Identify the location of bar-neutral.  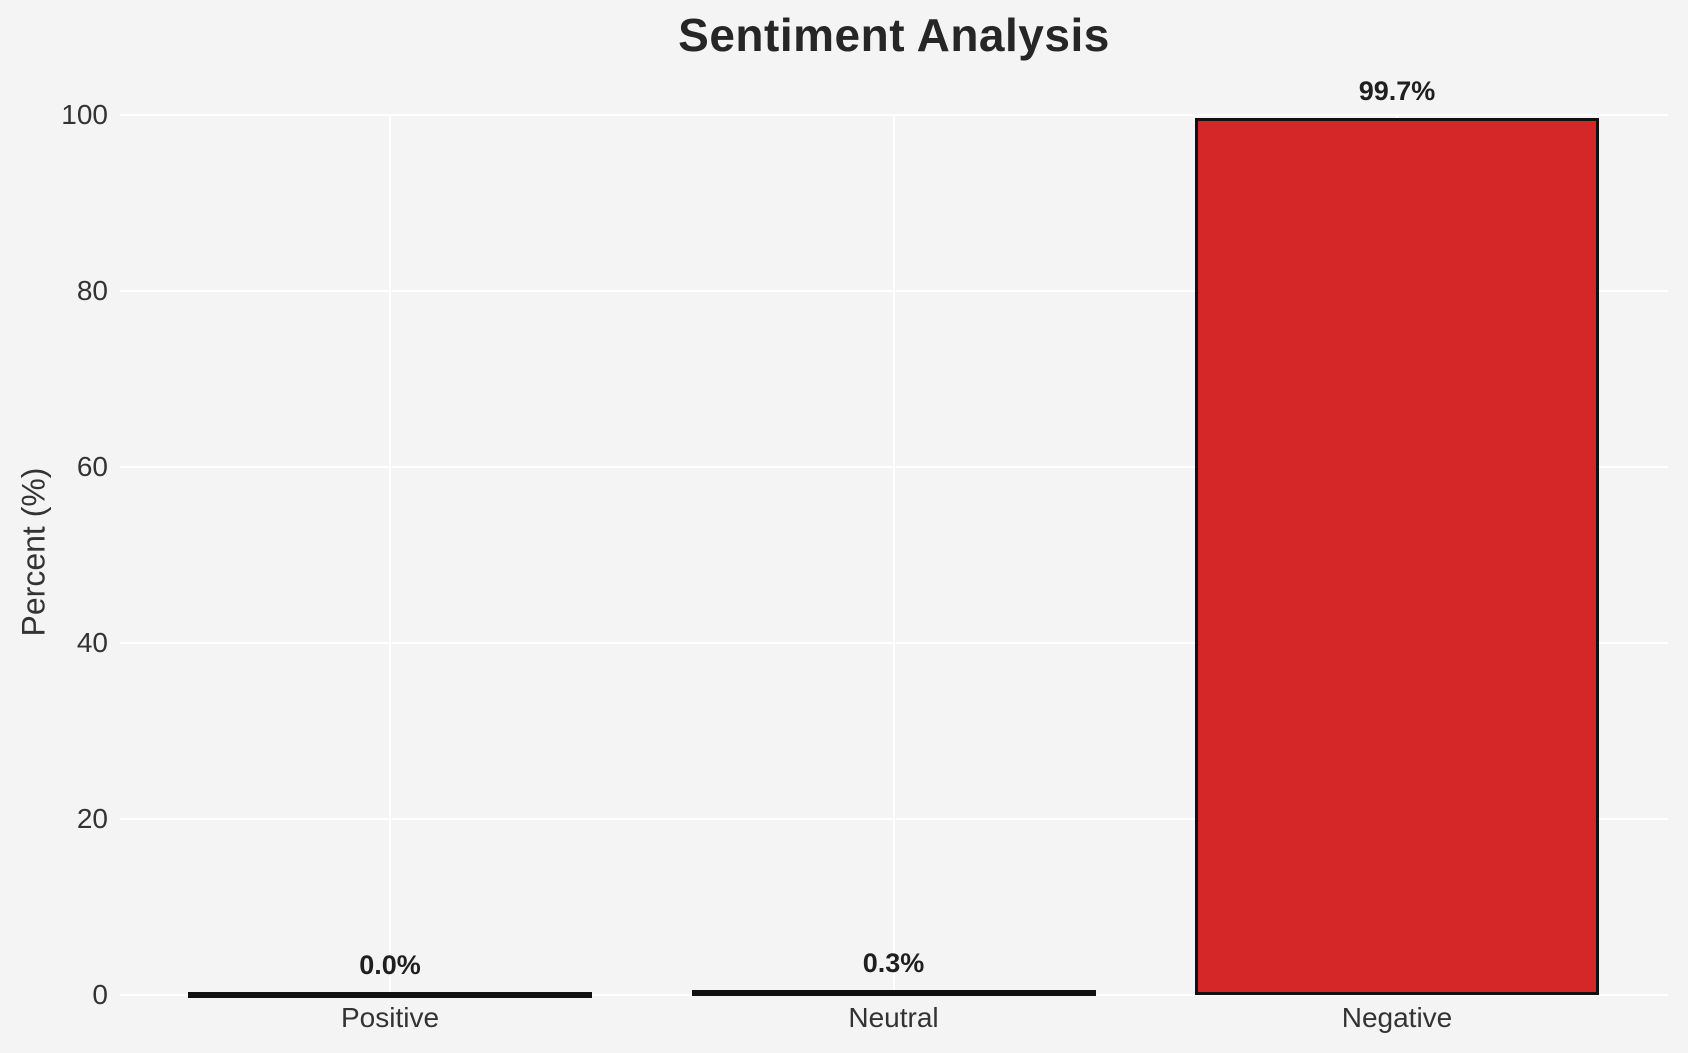
(893, 992).